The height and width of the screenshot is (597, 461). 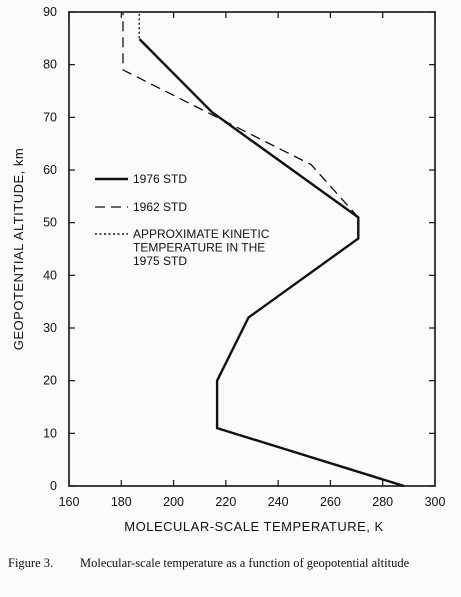 What do you see at coordinates (225, 502) in the screenshot?
I see `x-tick-label: 220` at bounding box center [225, 502].